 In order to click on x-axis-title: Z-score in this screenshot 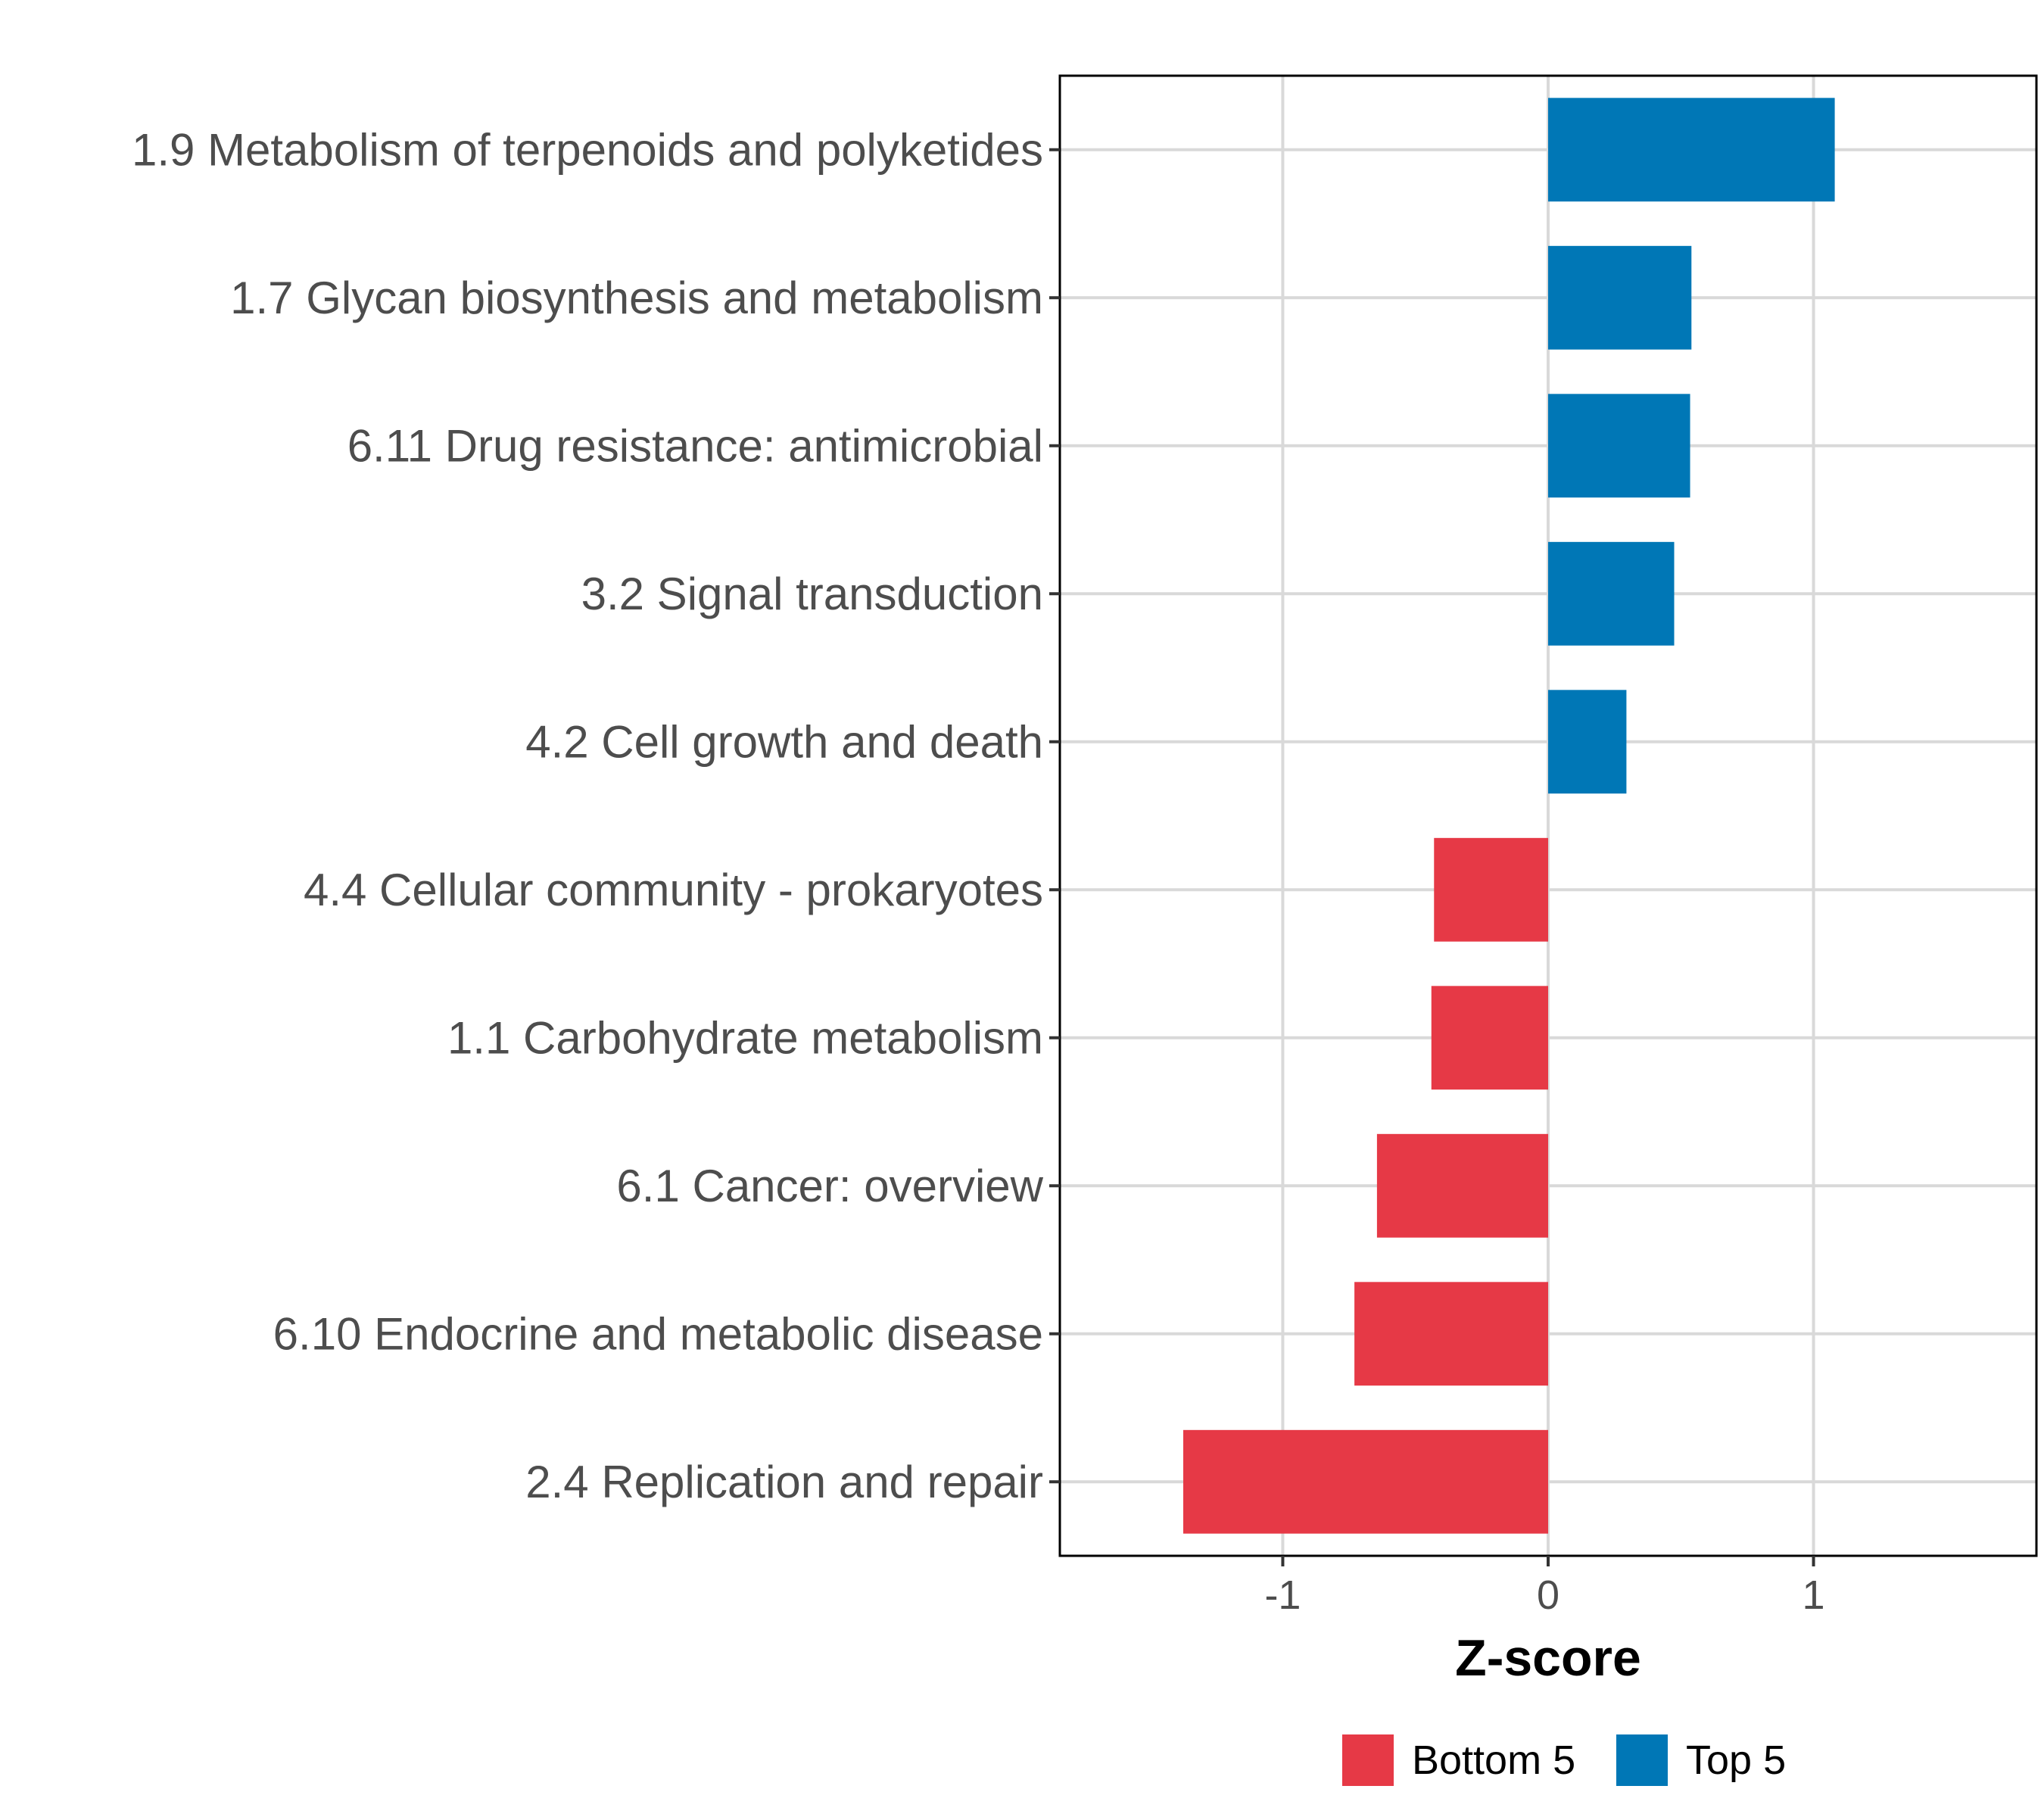, I will do `click(1548, 1658)`.